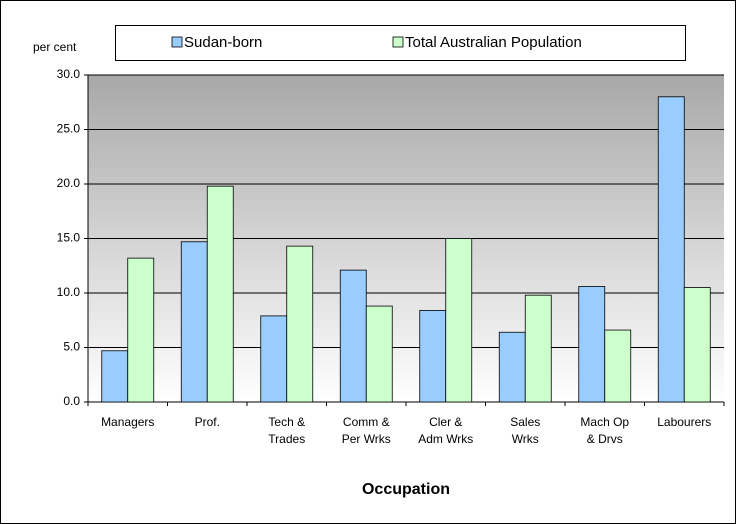  I want to click on x-tick-label: Per Wrks, so click(366, 439).